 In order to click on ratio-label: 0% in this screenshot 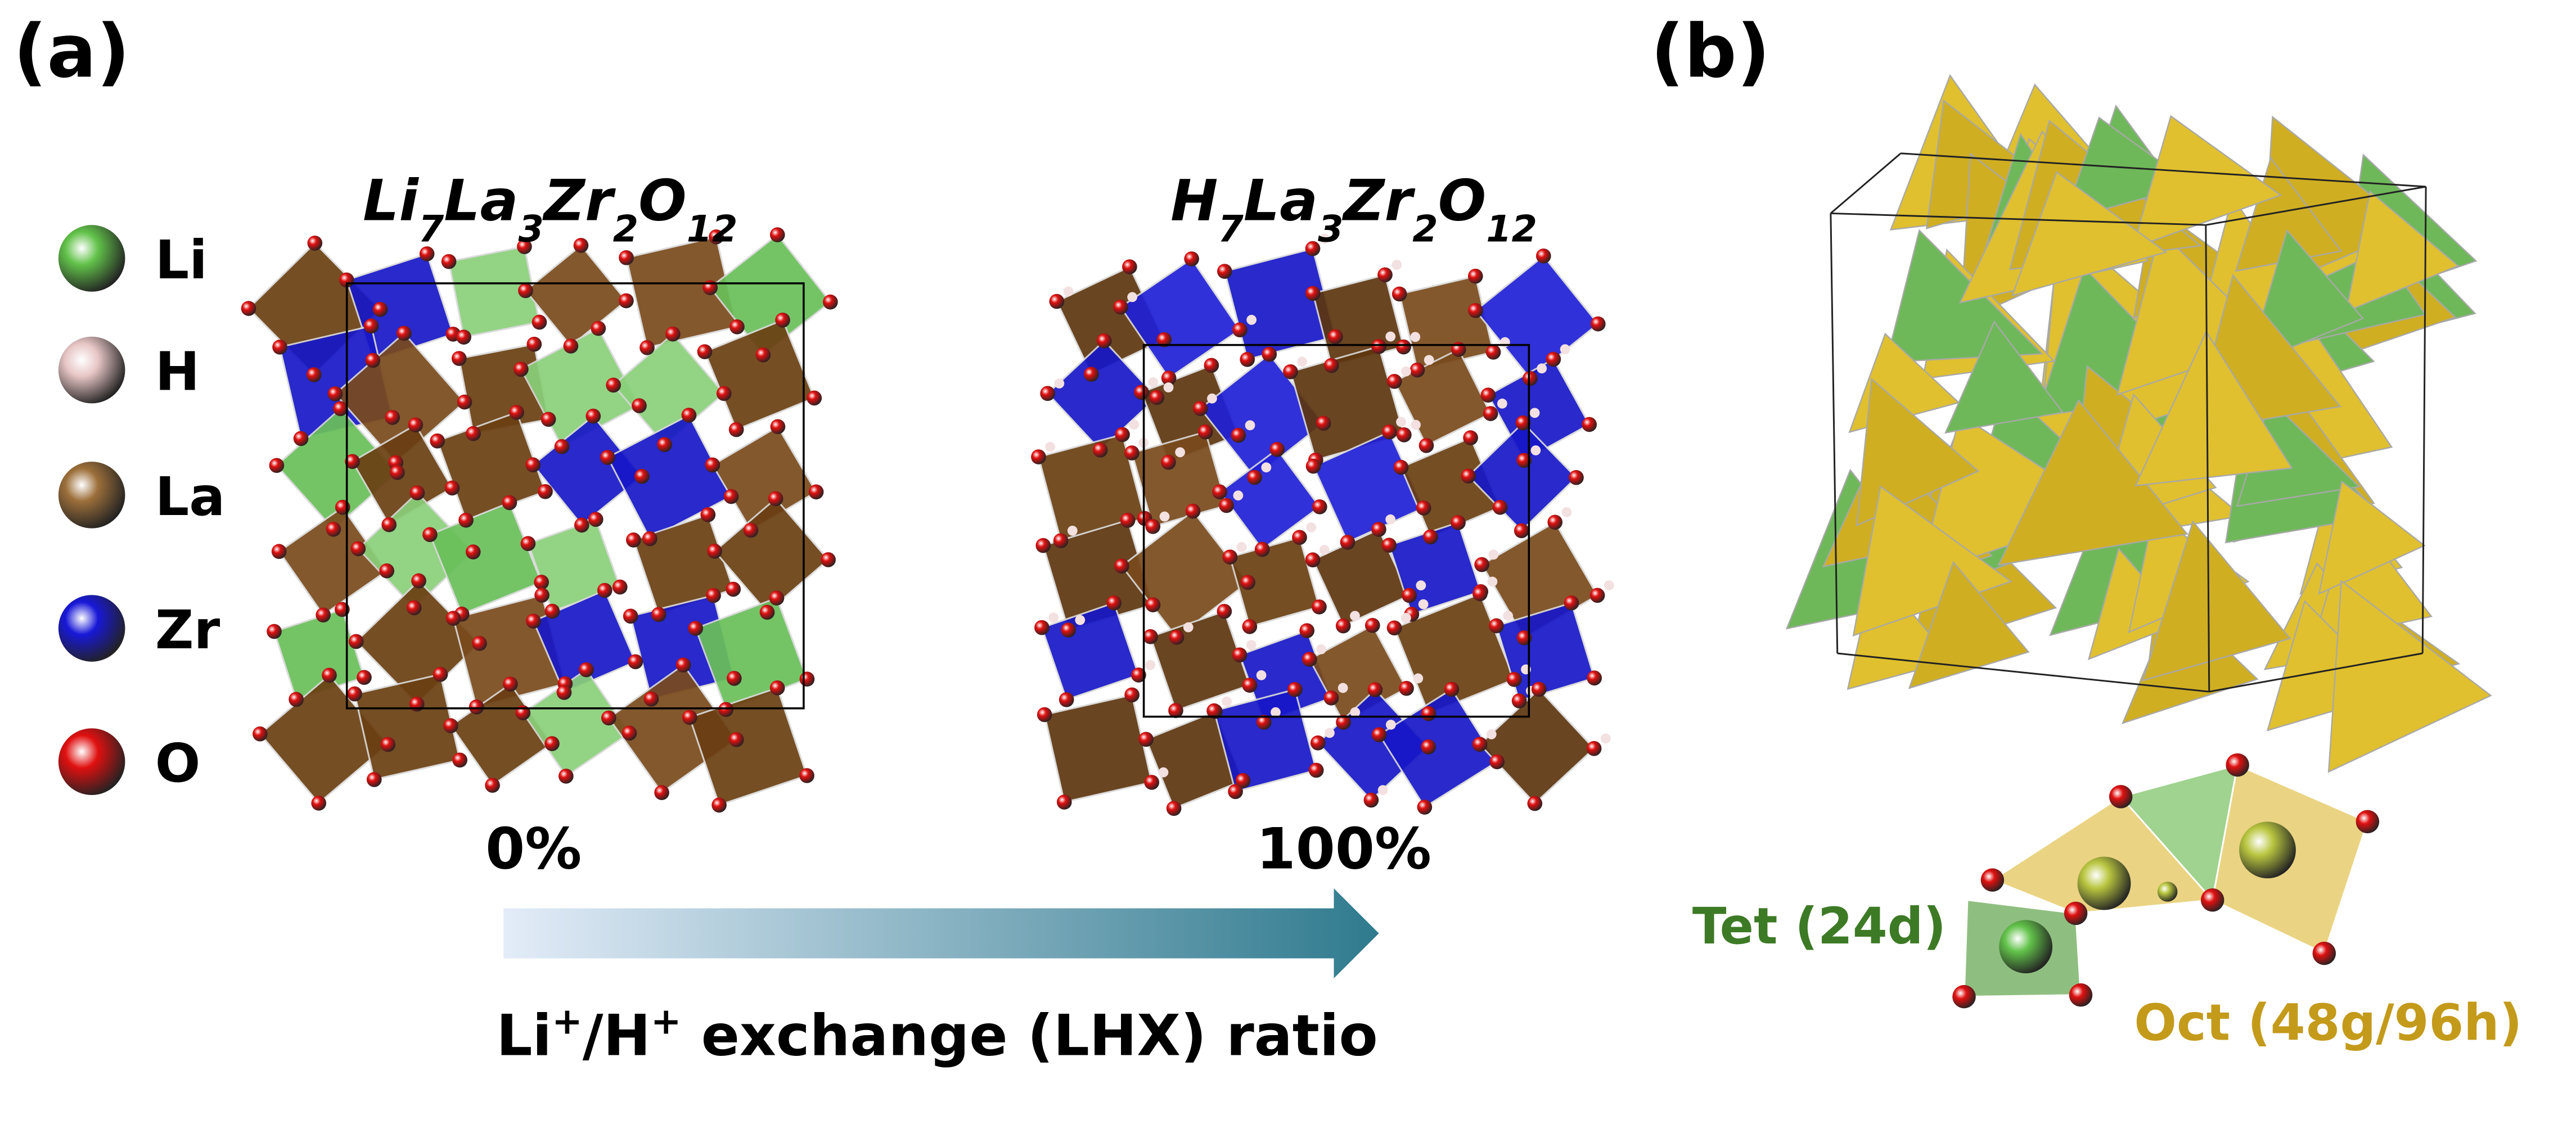, I will do `click(533, 848)`.